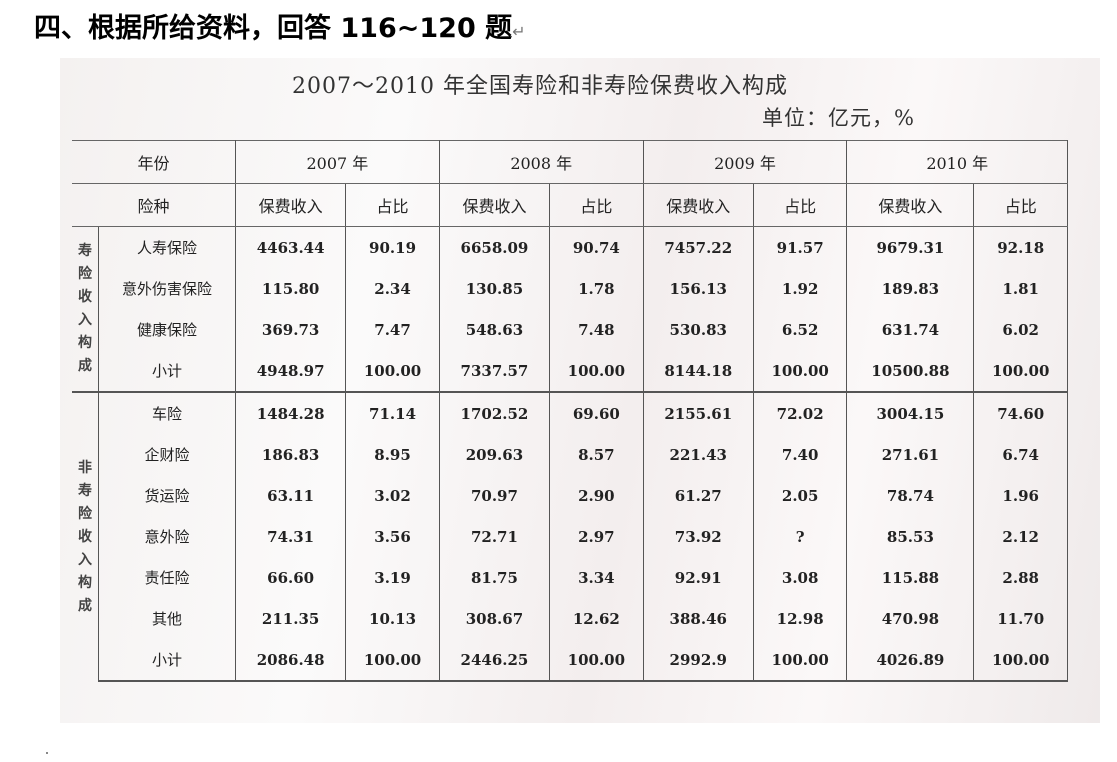  What do you see at coordinates (167, 454) in the screenshot?
I see `insurance-type: 企财险` at bounding box center [167, 454].